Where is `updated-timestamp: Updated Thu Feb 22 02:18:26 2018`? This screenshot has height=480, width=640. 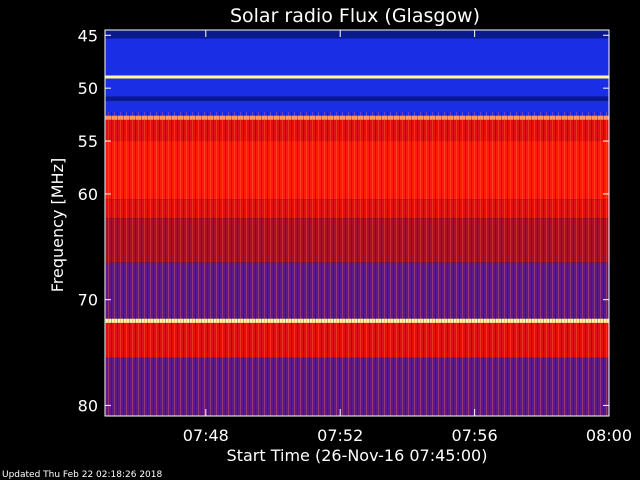
updated-timestamp: Updated Thu Feb 22 02:18:26 2018 is located at coordinates (82, 475).